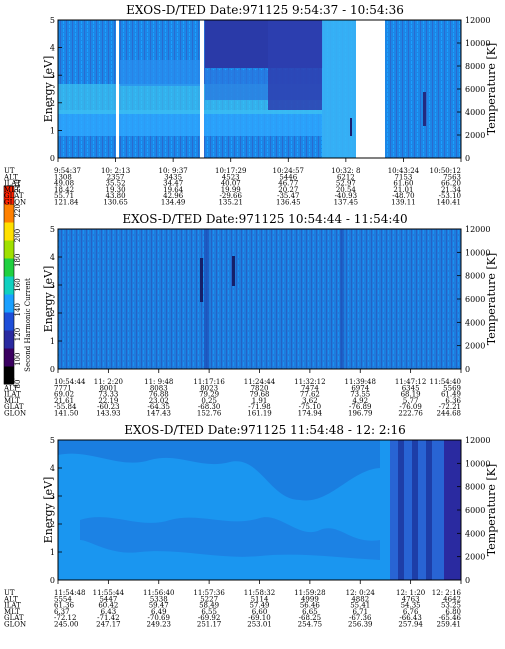  What do you see at coordinates (52, 313) in the screenshot?
I see `ytick-label: 2` at bounding box center [52, 313].